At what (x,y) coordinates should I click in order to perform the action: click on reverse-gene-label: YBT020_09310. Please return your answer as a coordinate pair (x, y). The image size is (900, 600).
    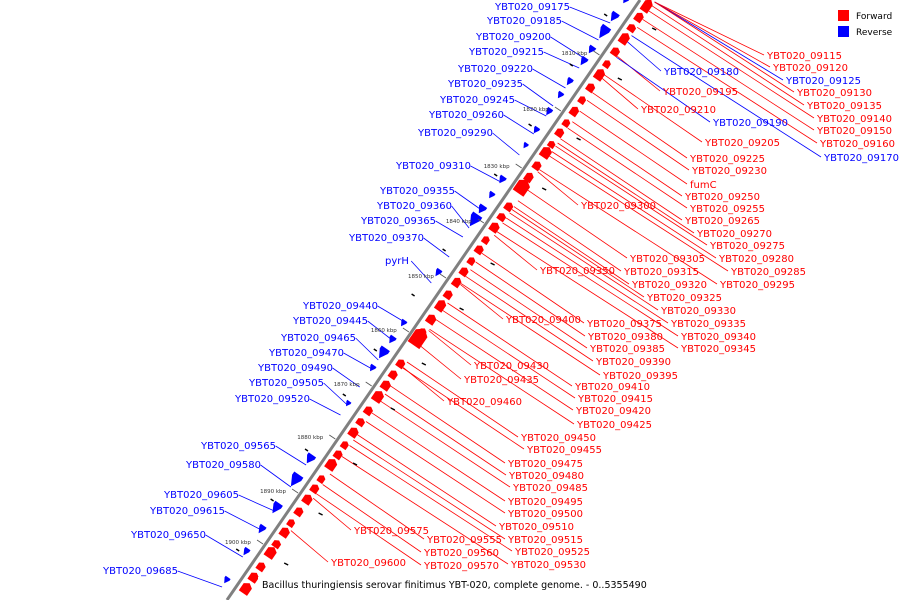
    Looking at the image, I should click on (433, 166).